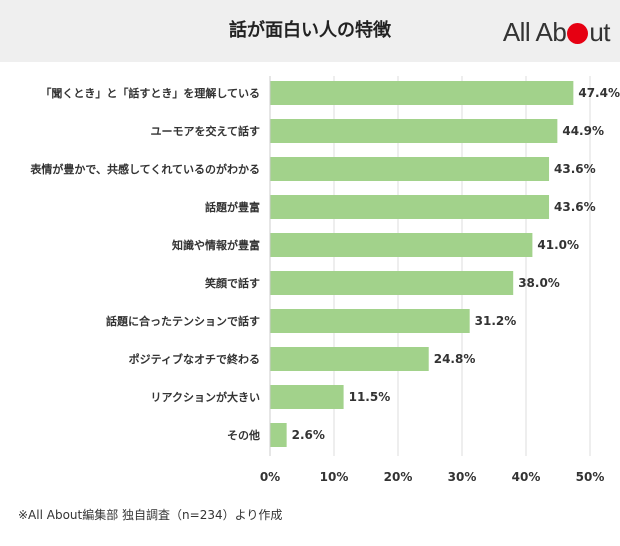 The image size is (620, 546). I want to click on data-label: 38.0%, so click(539, 283).